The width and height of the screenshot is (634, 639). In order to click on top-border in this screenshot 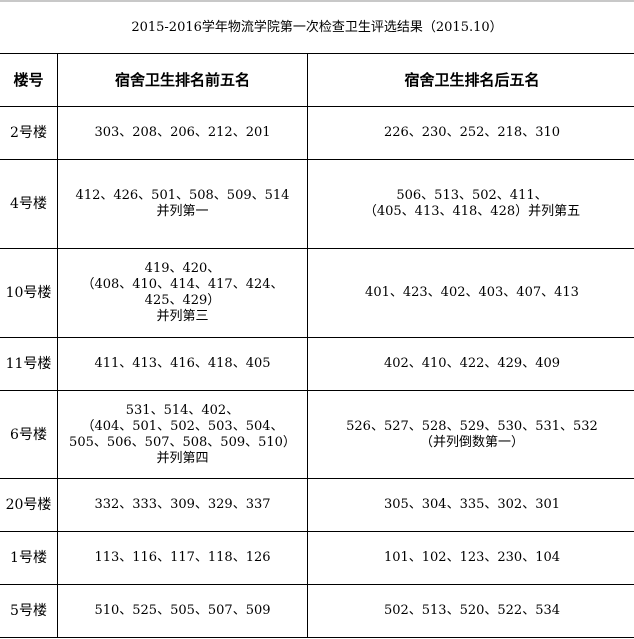, I will do `click(317, 1)`.